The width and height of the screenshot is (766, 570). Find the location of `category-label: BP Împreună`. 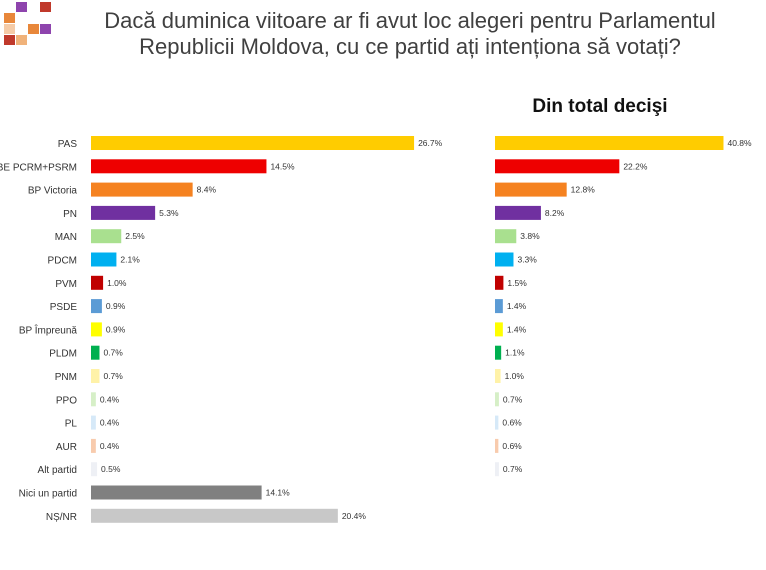

category-label: BP Împreună is located at coordinates (48, 329).